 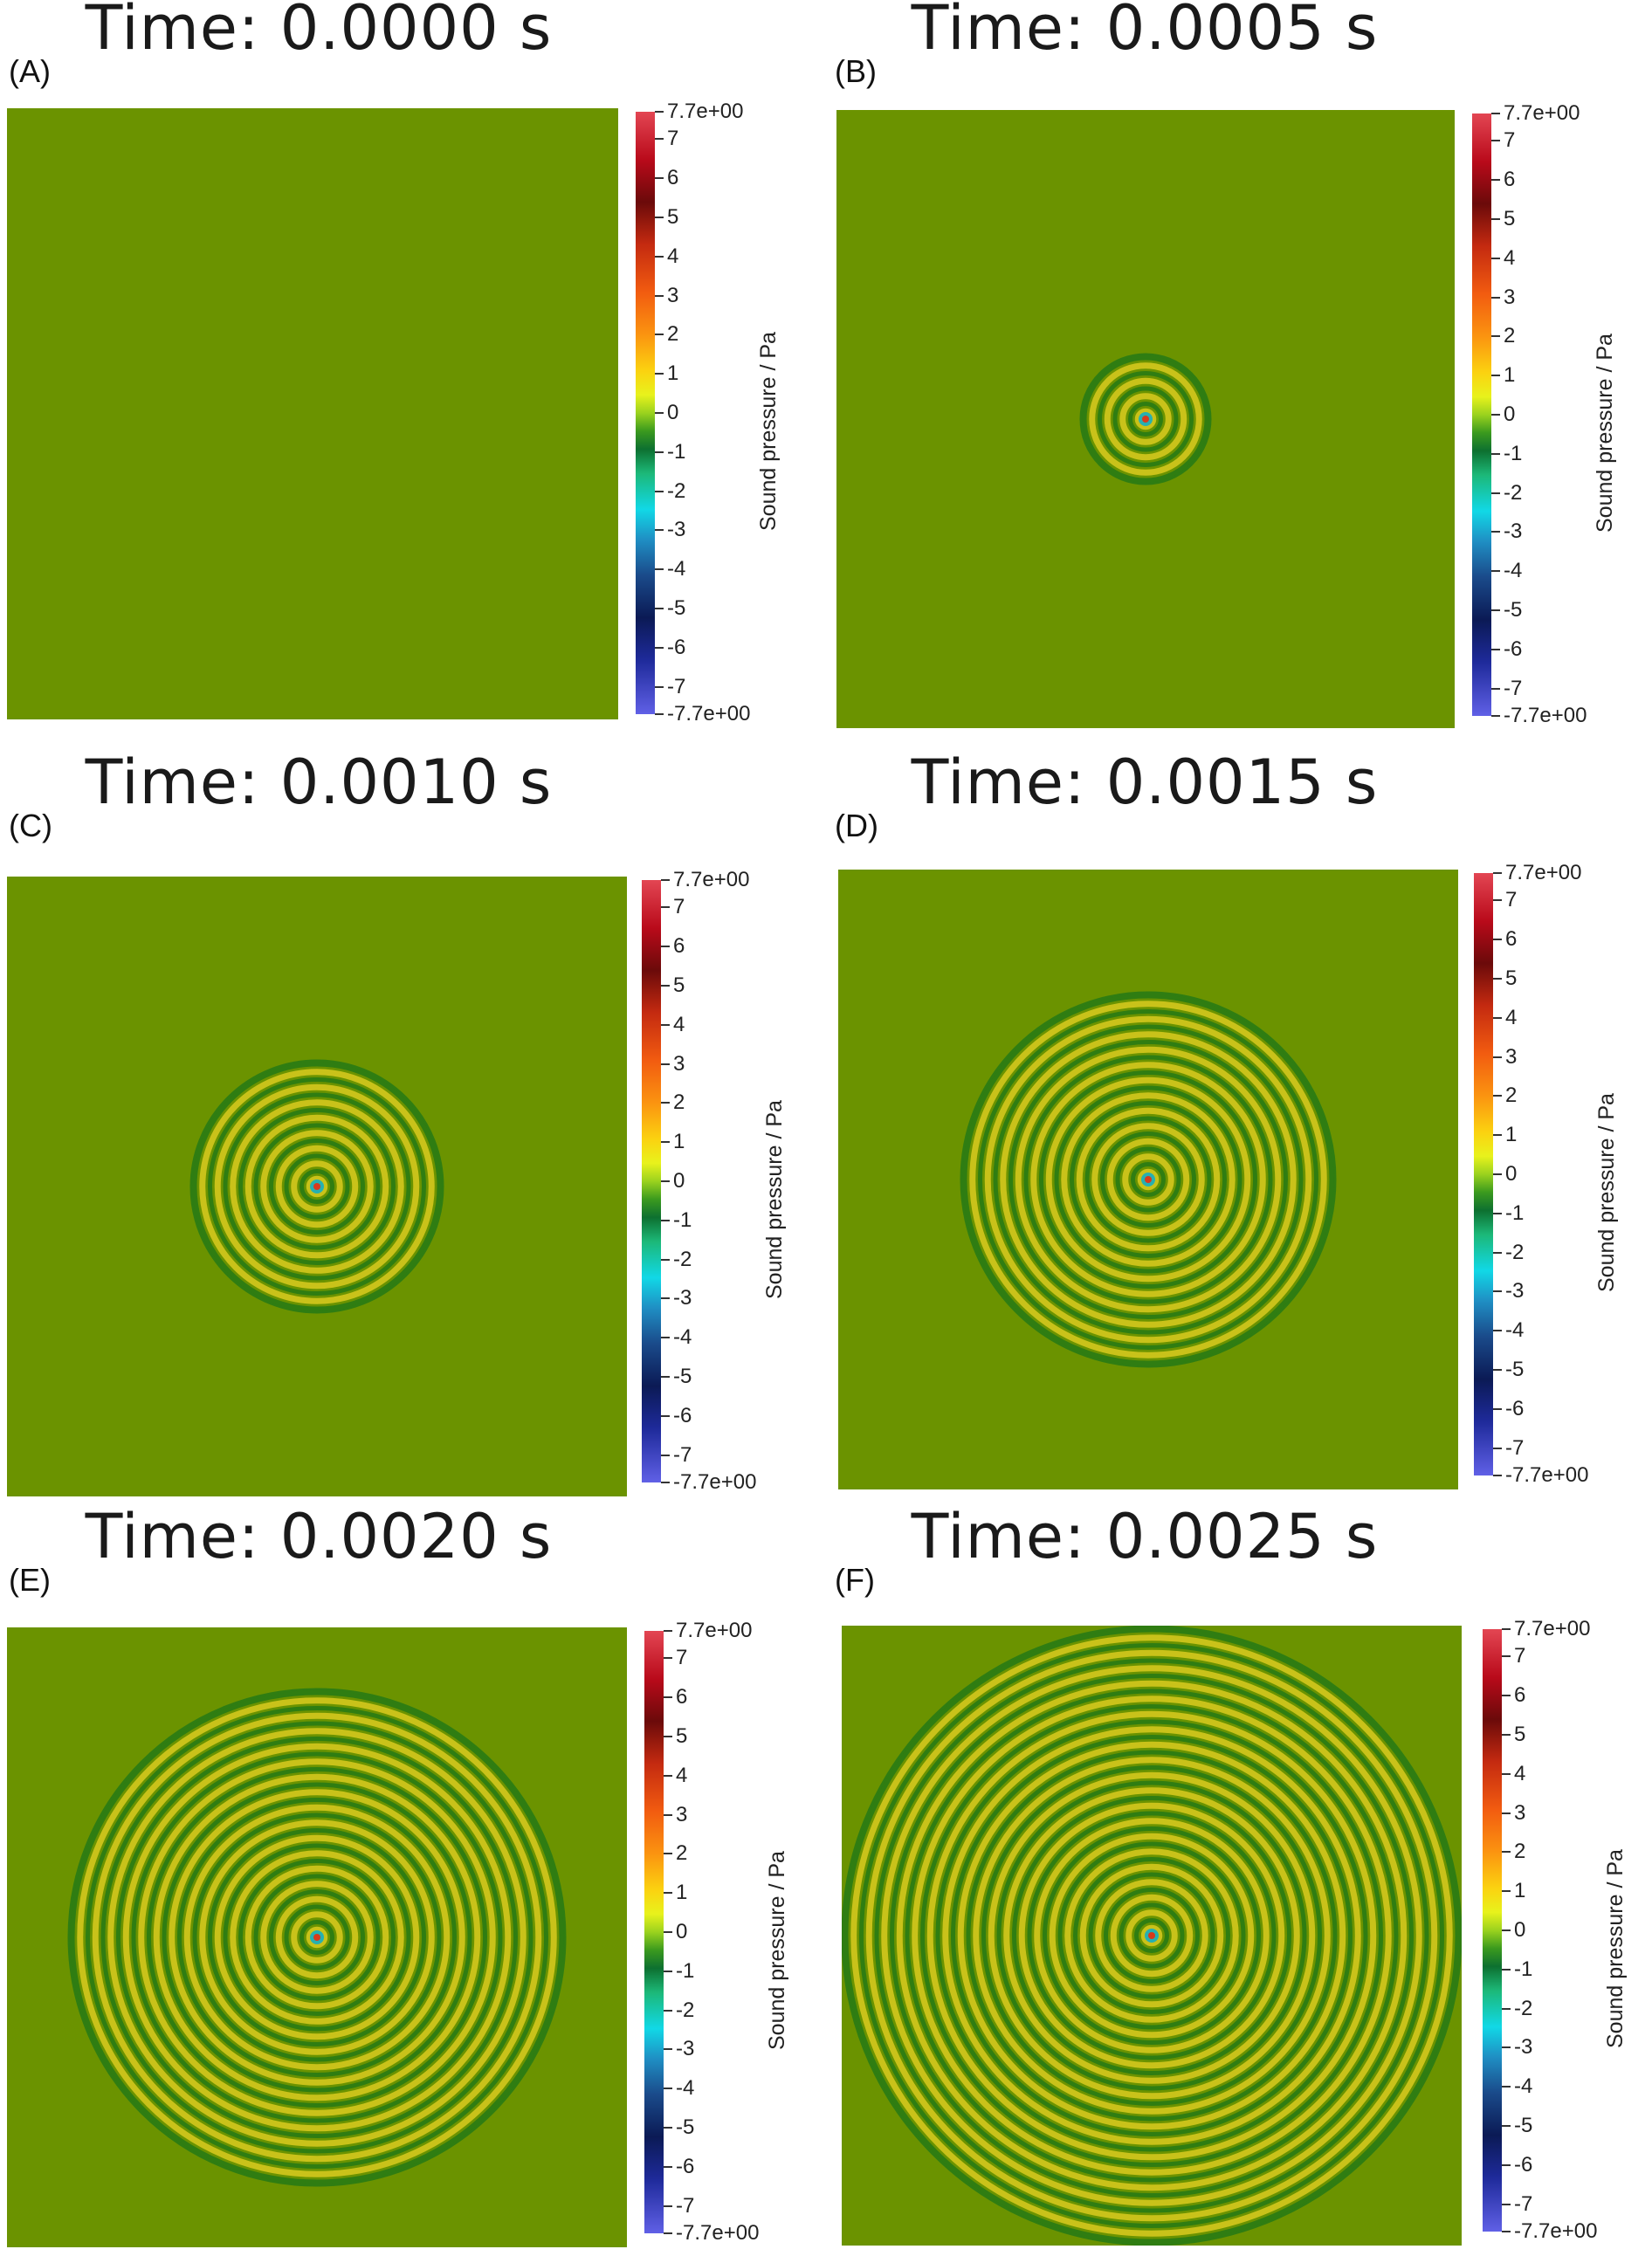 I want to click on colorbar-tick-label: -7, so click(x=676, y=686).